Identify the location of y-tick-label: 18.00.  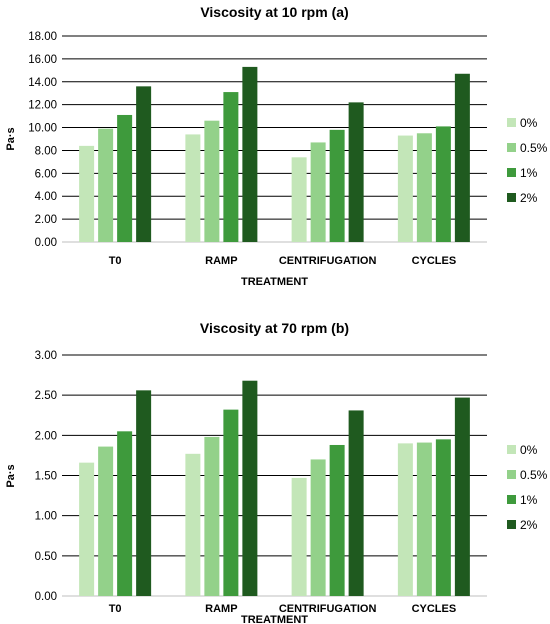
(42, 37).